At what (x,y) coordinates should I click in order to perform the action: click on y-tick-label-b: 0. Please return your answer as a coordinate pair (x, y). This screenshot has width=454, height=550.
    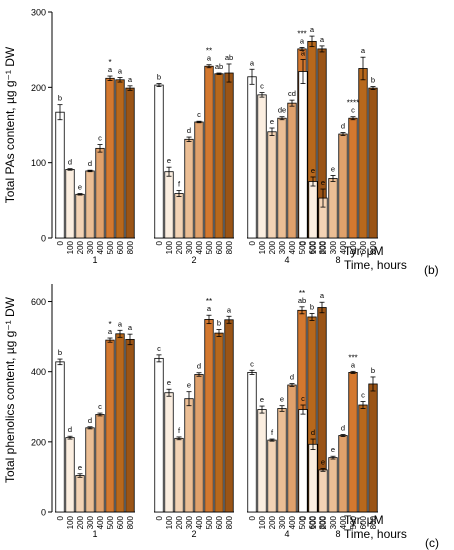
    Looking at the image, I should click on (43, 239).